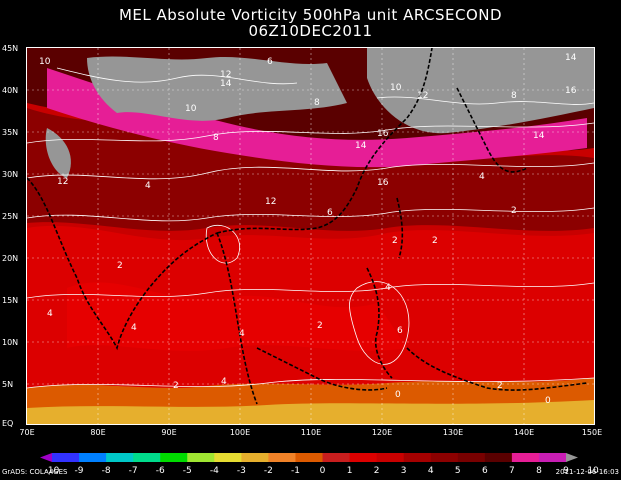 This screenshot has height=480, width=621. What do you see at coordinates (453, 432) in the screenshot?
I see `lon-tick-label: 130E` at bounding box center [453, 432].